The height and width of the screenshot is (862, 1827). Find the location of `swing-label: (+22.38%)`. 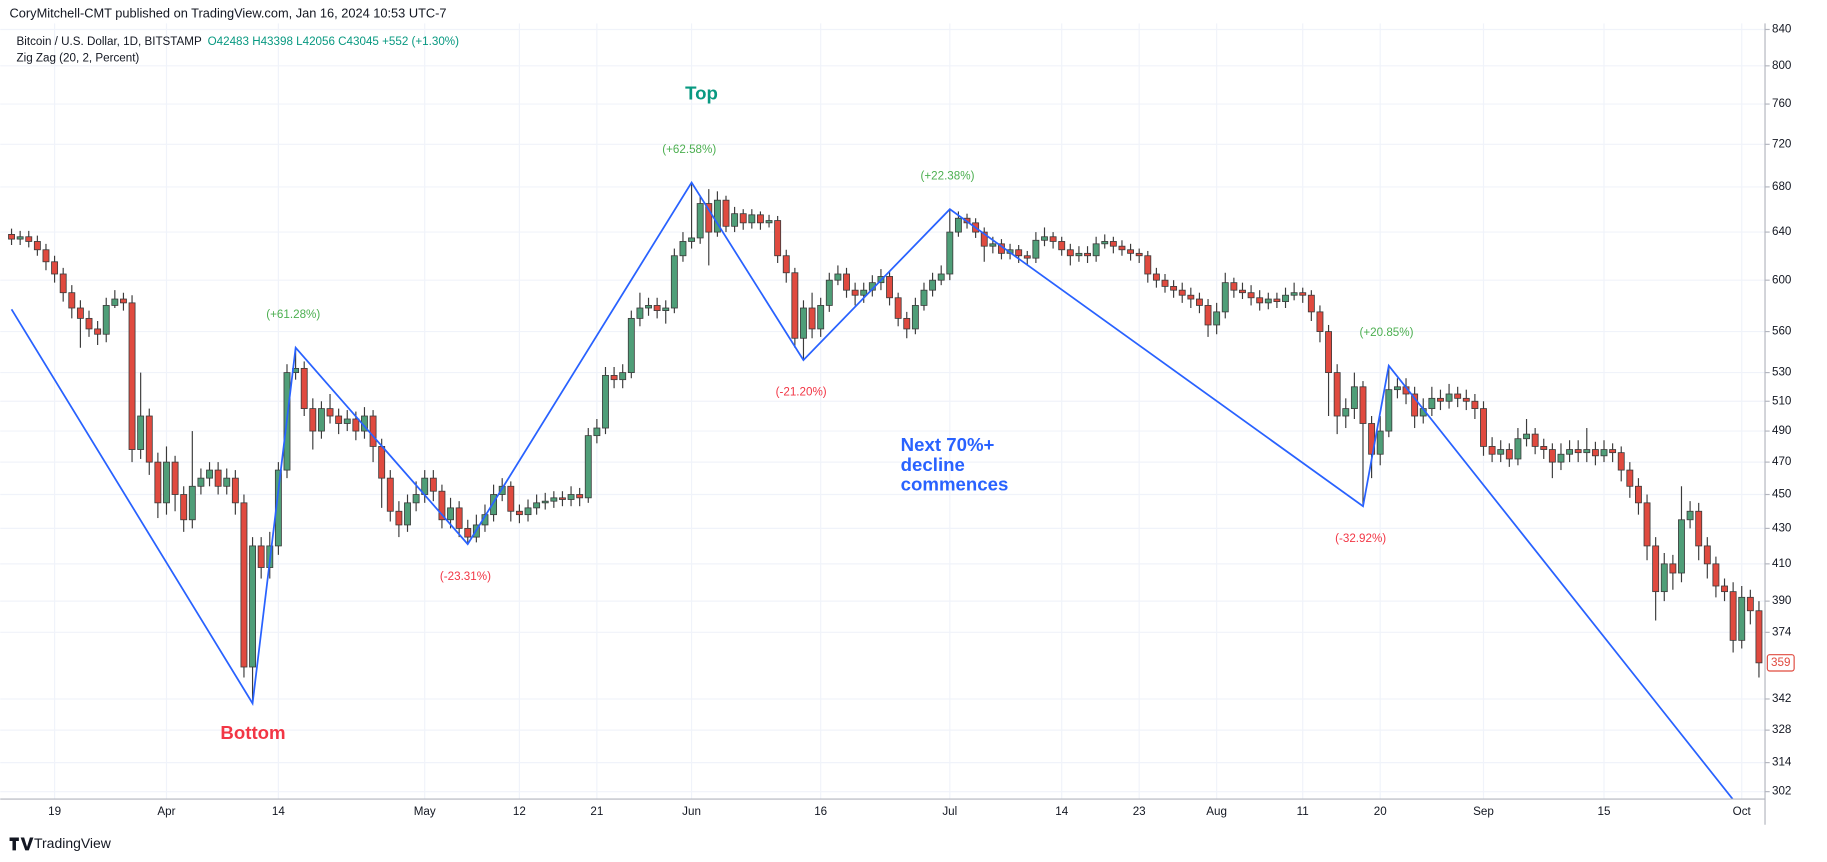

swing-label: (+22.38%) is located at coordinates (947, 176).